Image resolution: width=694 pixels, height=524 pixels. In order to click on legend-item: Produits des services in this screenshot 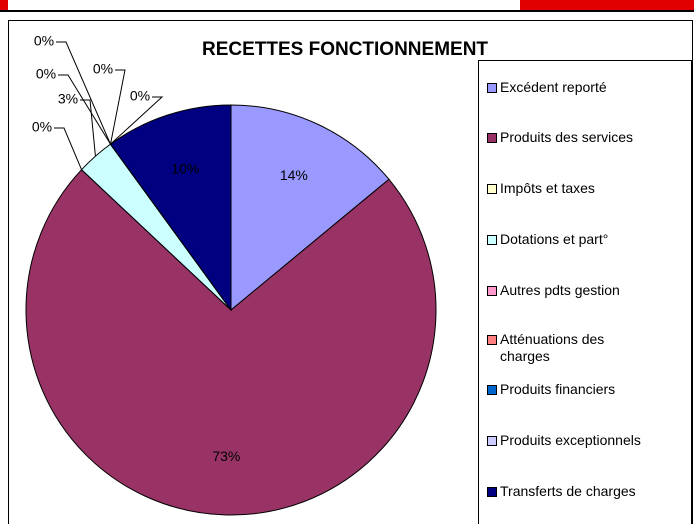, I will do `click(588, 137)`.